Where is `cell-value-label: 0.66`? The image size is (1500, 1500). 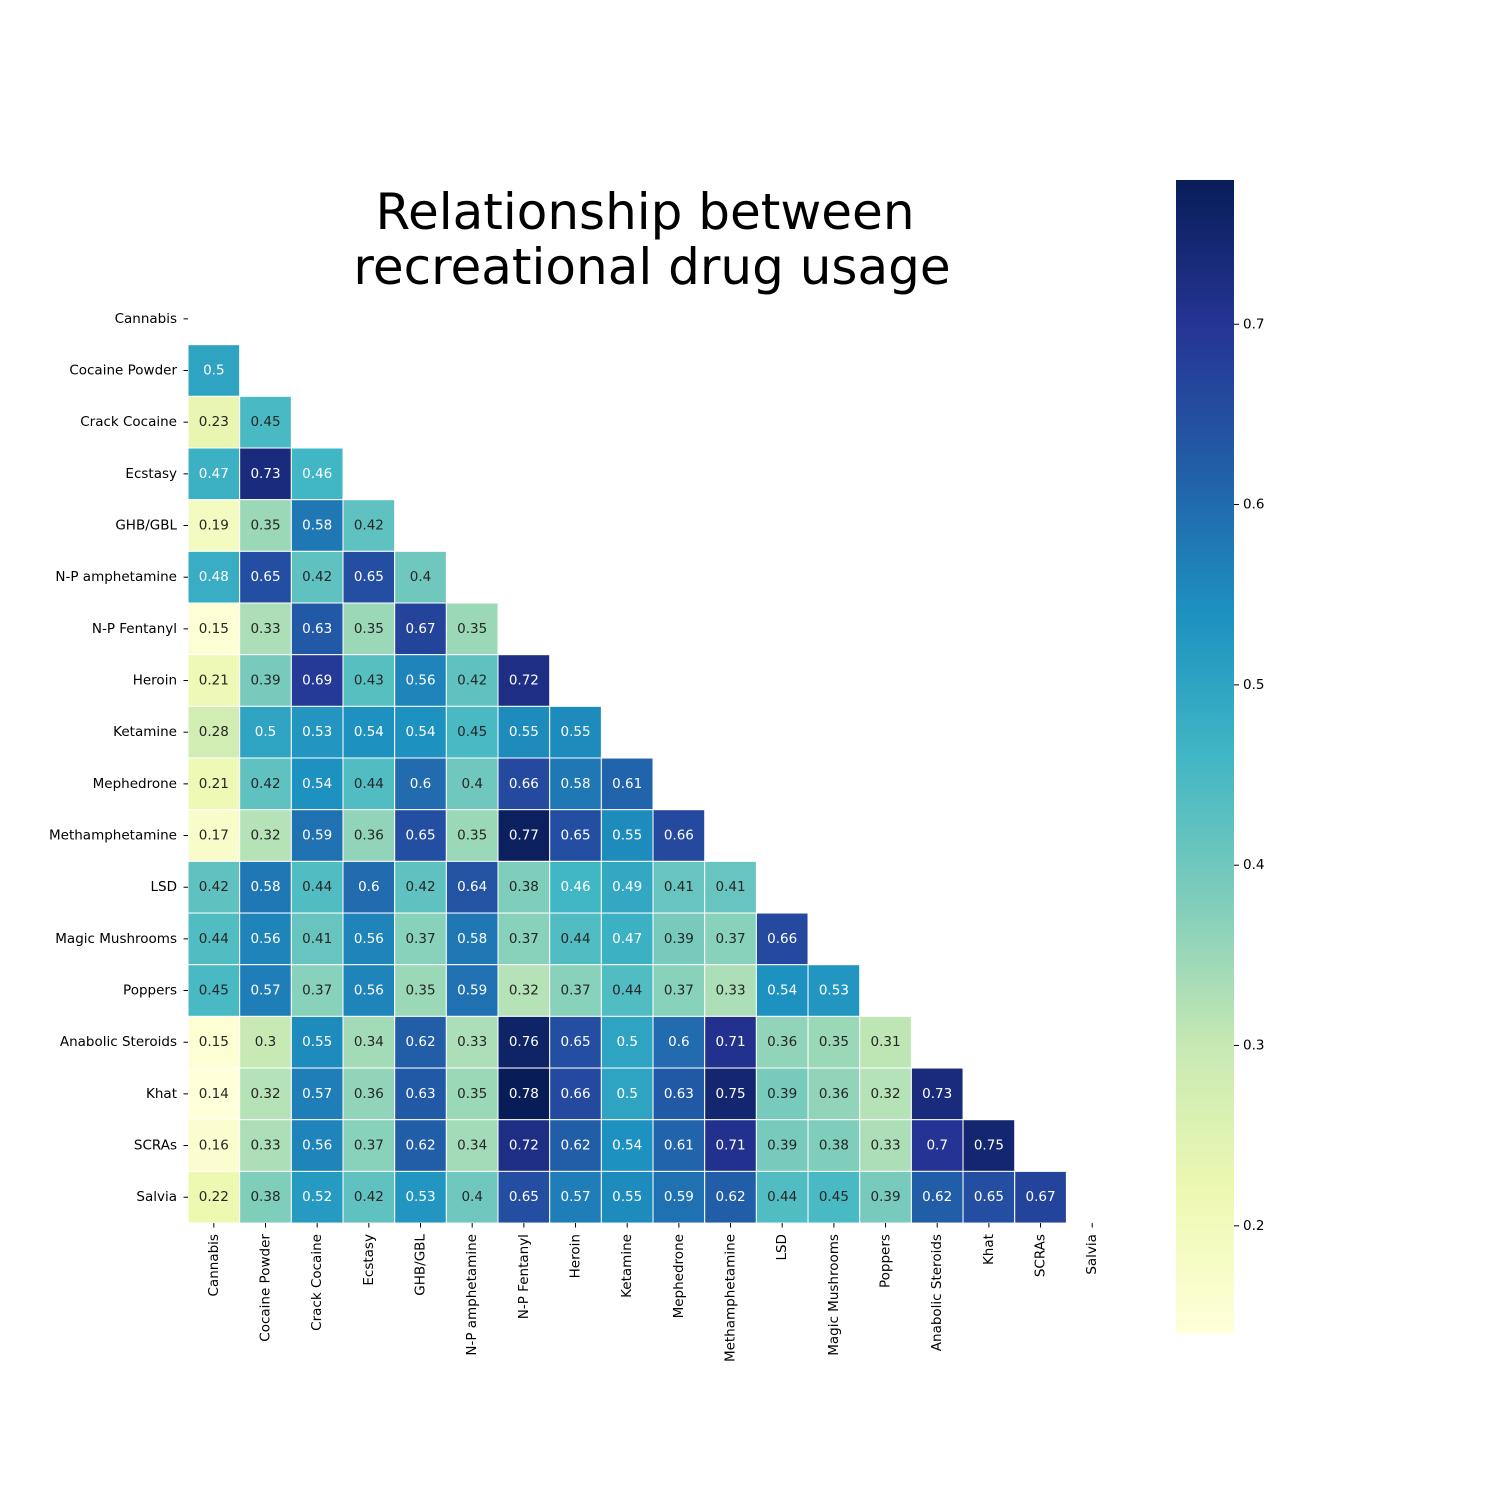
cell-value-label: 0.66 is located at coordinates (524, 784).